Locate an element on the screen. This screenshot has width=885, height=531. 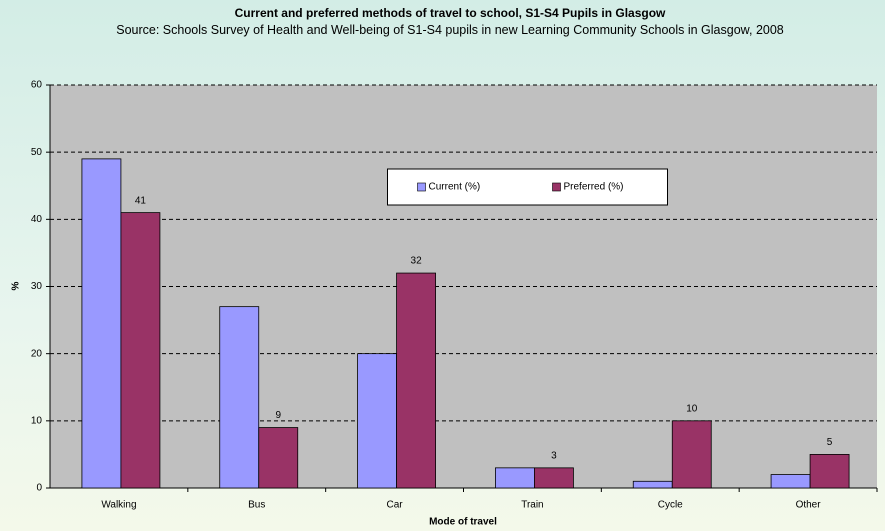
data-label: 10 is located at coordinates (692, 408).